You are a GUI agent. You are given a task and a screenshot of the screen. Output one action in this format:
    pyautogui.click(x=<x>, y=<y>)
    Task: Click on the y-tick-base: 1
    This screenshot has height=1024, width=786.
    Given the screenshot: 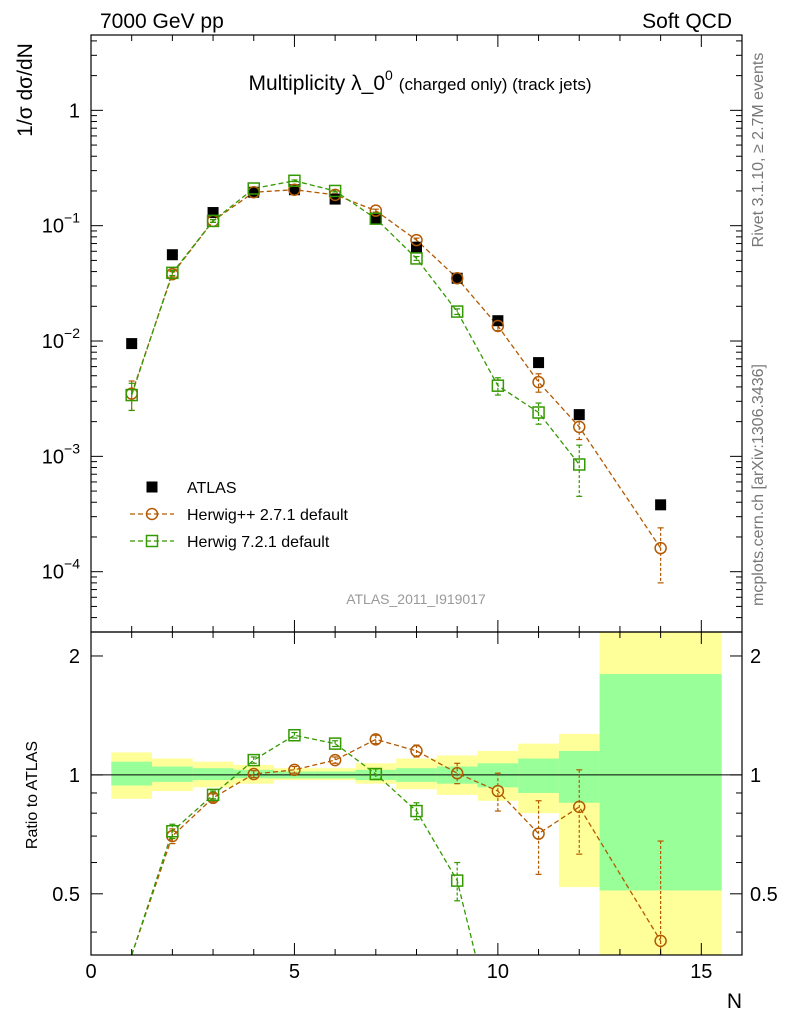 What is the action you would take?
    pyautogui.click(x=74, y=111)
    